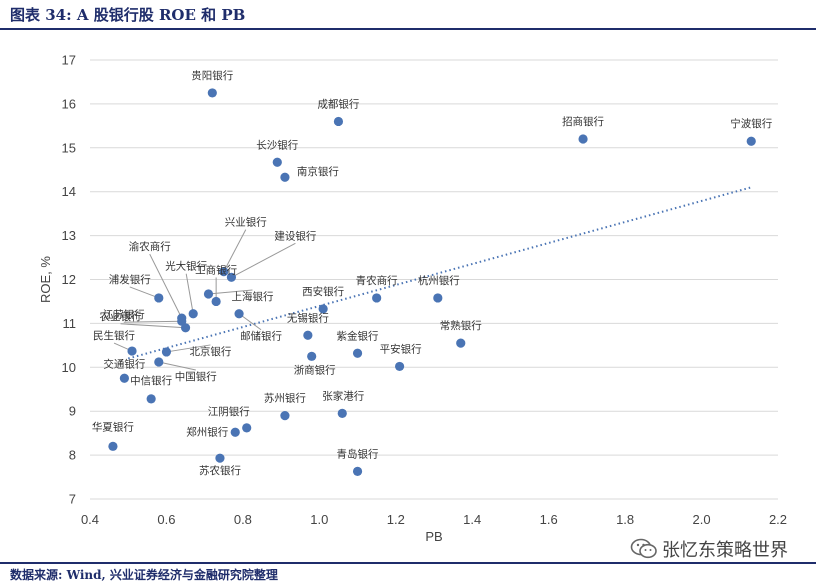 The image size is (816, 585). What do you see at coordinates (207, 431) in the screenshot?
I see `point-label: 郑州银行` at bounding box center [207, 431].